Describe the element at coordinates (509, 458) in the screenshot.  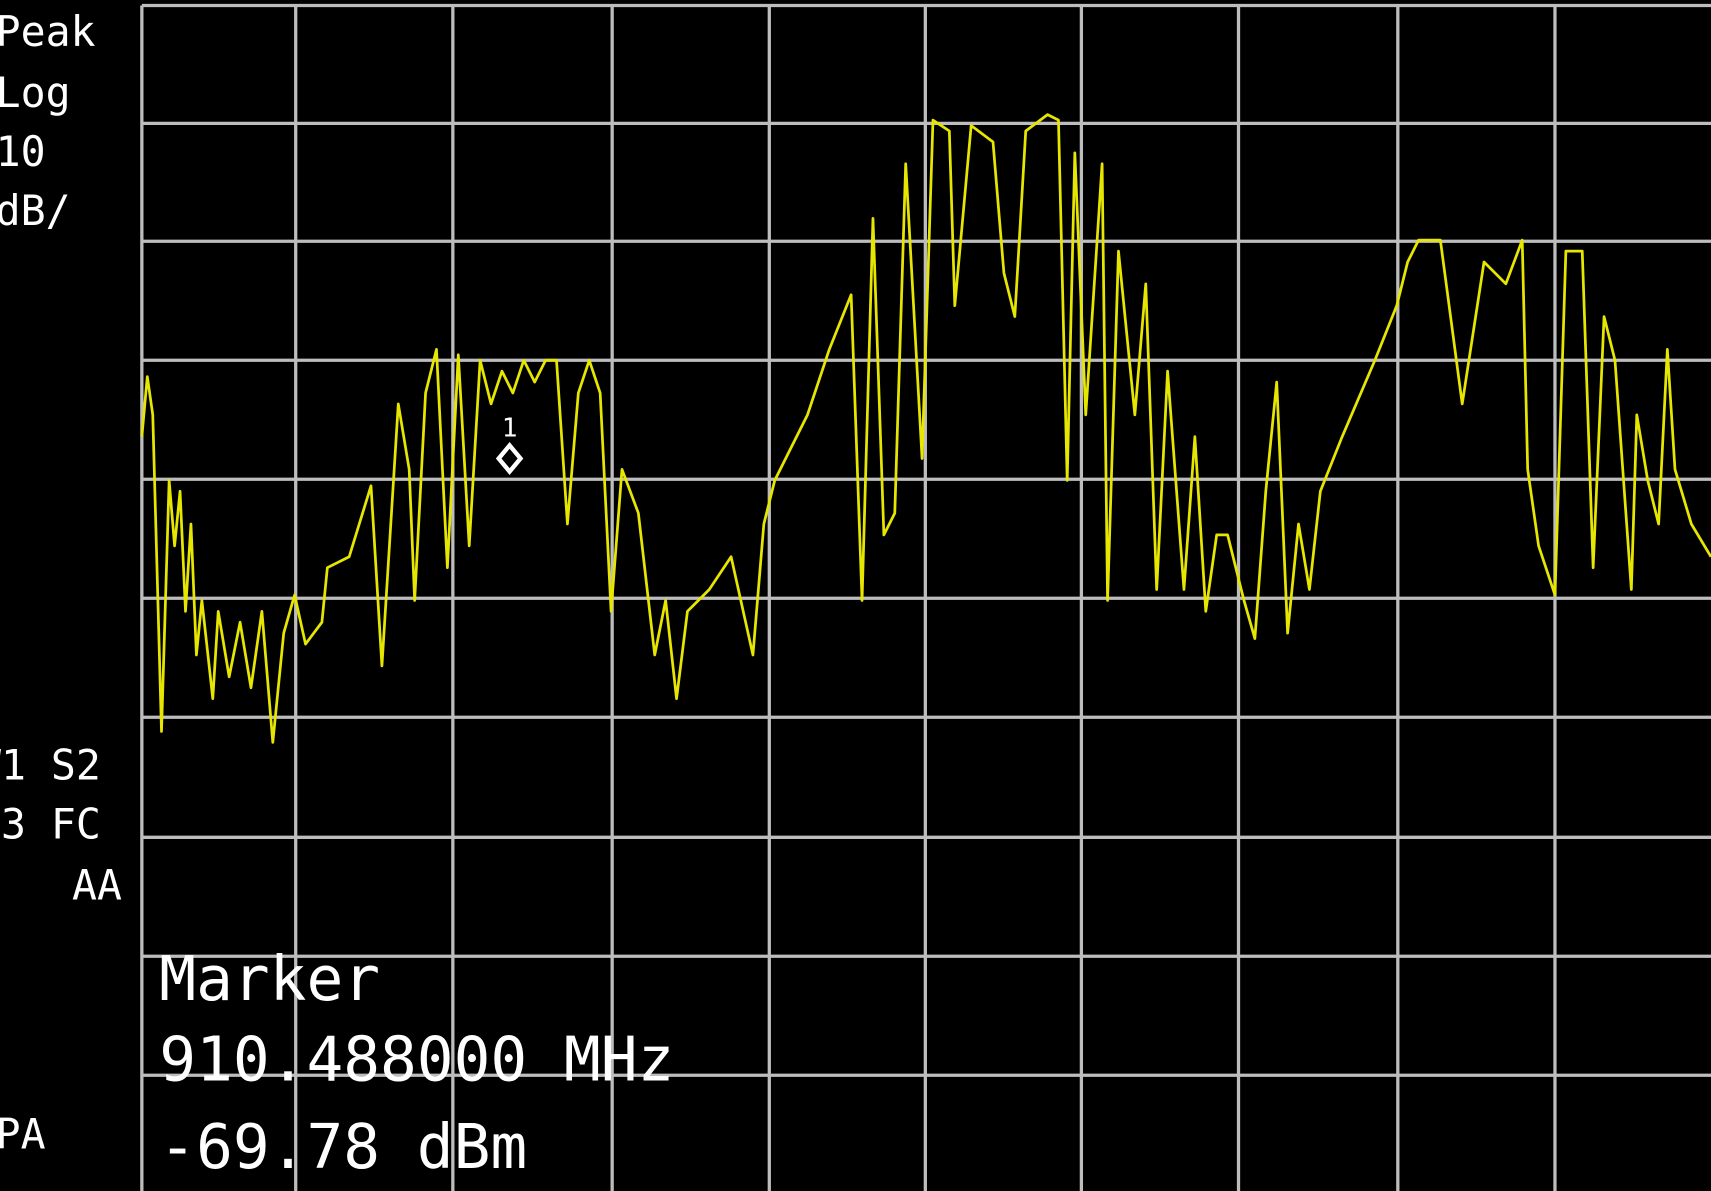
I see `marker-diamond` at that location.